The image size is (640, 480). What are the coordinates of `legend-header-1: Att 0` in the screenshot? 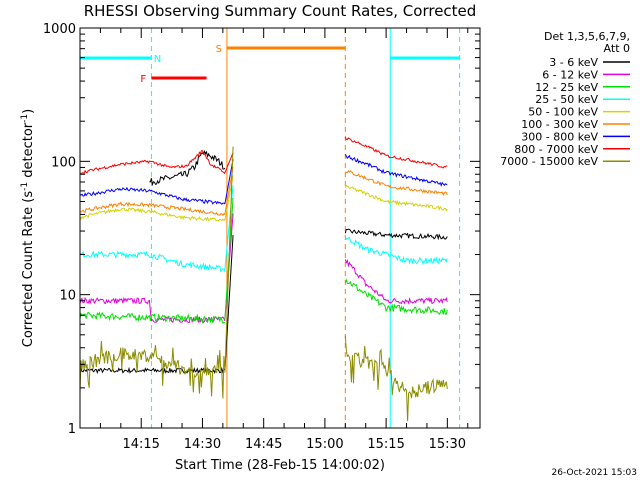 It's located at (617, 48).